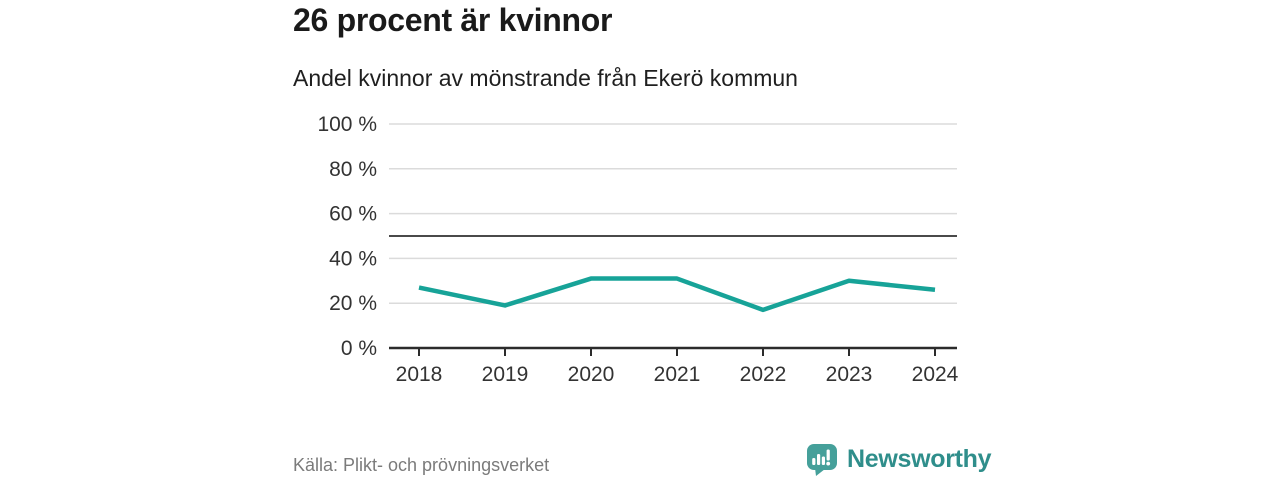 The image size is (1280, 480). Describe the element at coordinates (347, 124) in the screenshot. I see `y-tick-label: 100 %` at that location.